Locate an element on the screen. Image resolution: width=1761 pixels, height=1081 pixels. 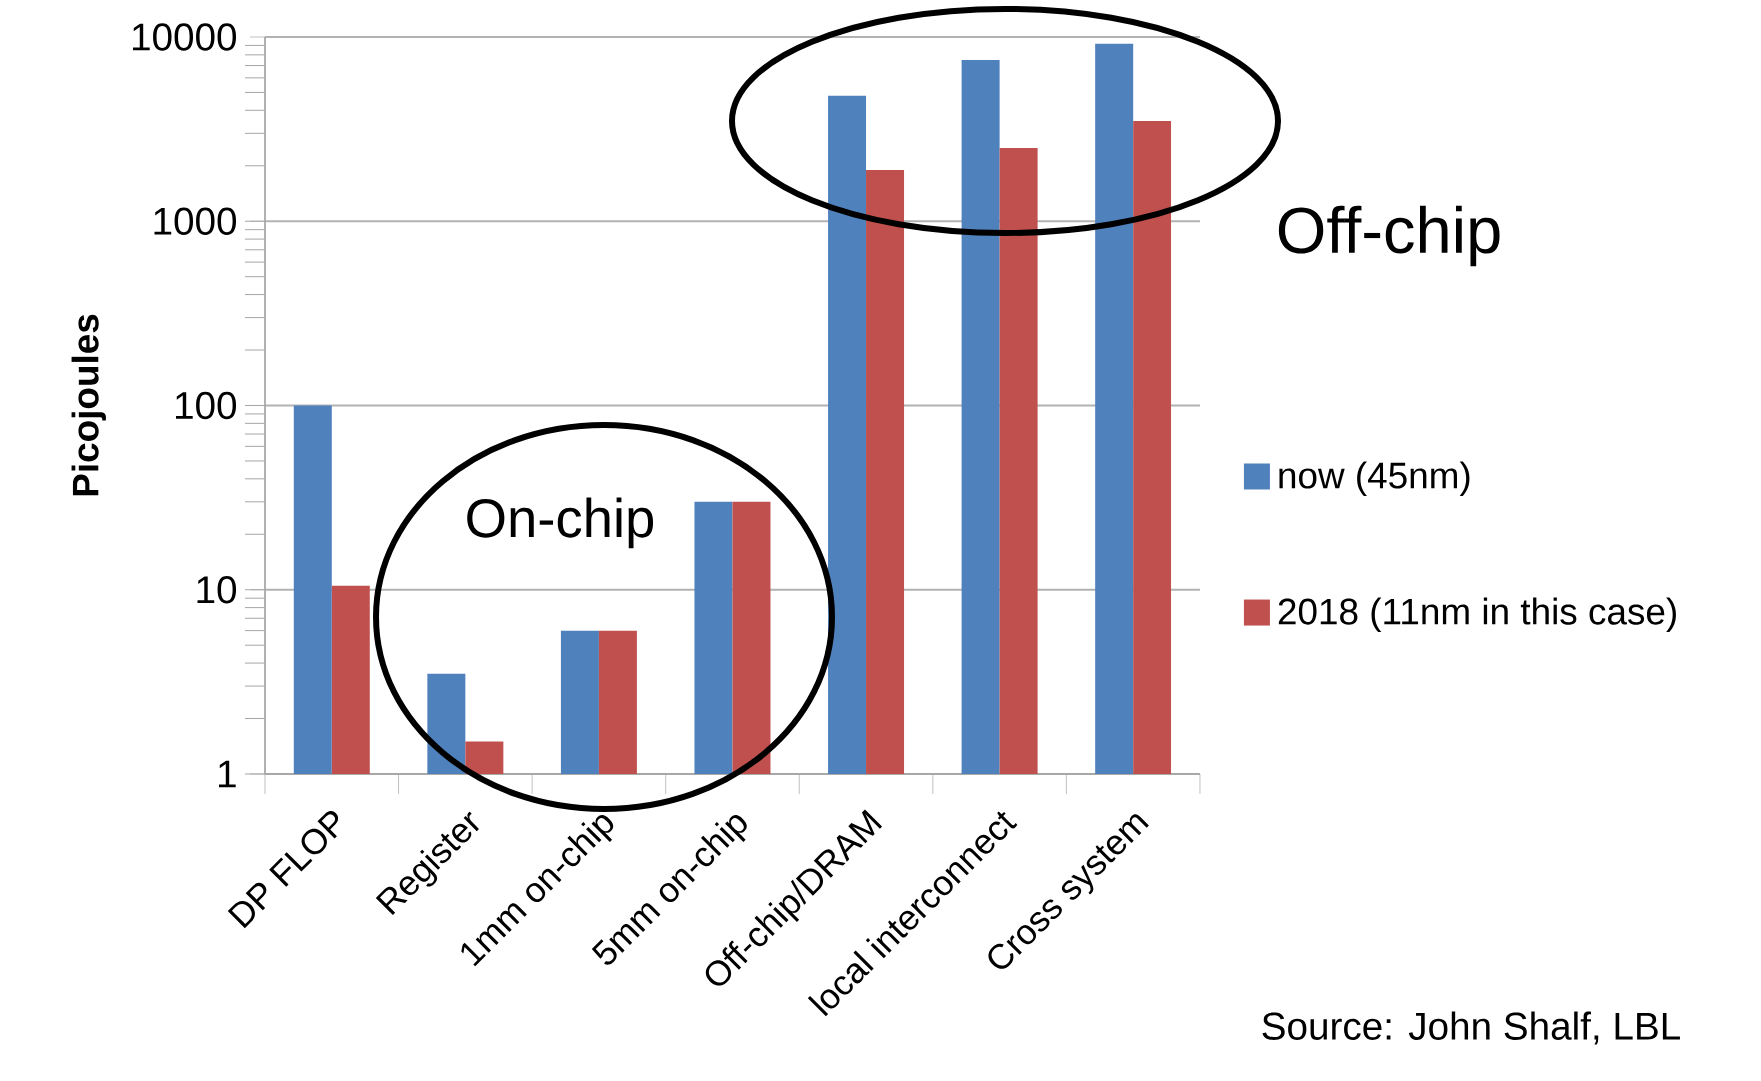
legend-label: now (45nm) is located at coordinates (1374, 478).